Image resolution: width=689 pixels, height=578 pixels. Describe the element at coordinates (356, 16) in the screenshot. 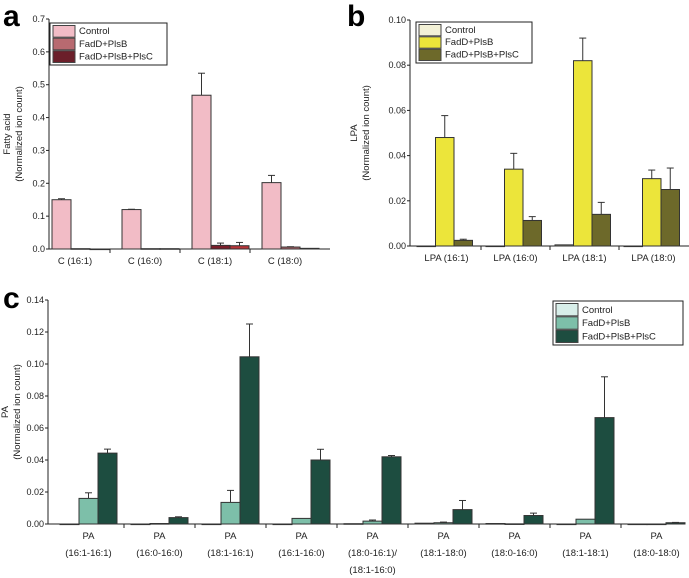

I see `panel-label: b` at that location.